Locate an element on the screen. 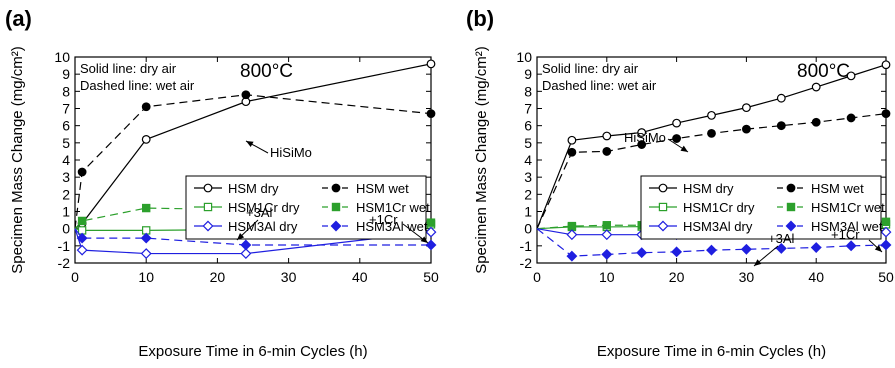 The height and width of the screenshot is (368, 895). y-tick-label: 7 is located at coordinates (66, 109).